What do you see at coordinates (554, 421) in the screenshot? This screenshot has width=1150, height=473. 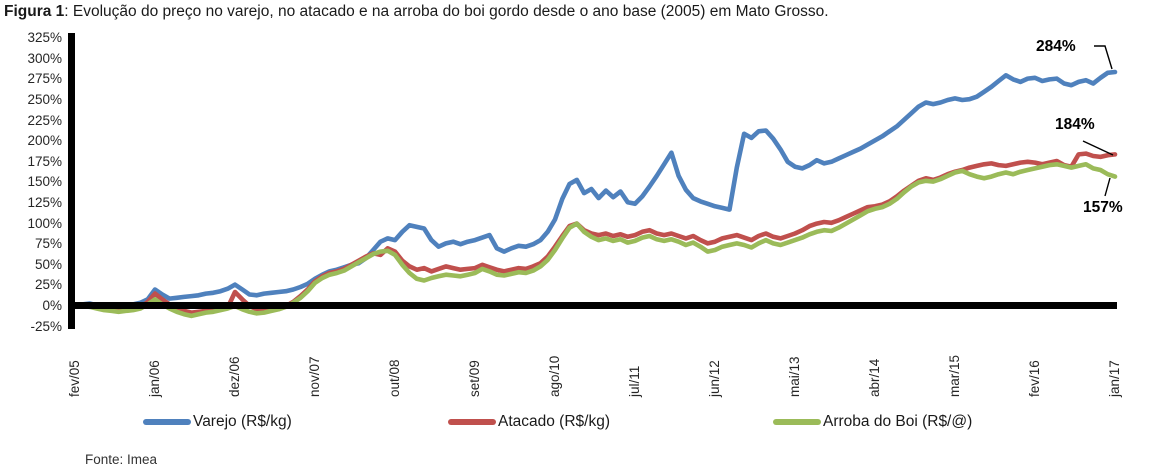 I see `legend-label-atacado: Atacado (R$/kg)` at bounding box center [554, 421].